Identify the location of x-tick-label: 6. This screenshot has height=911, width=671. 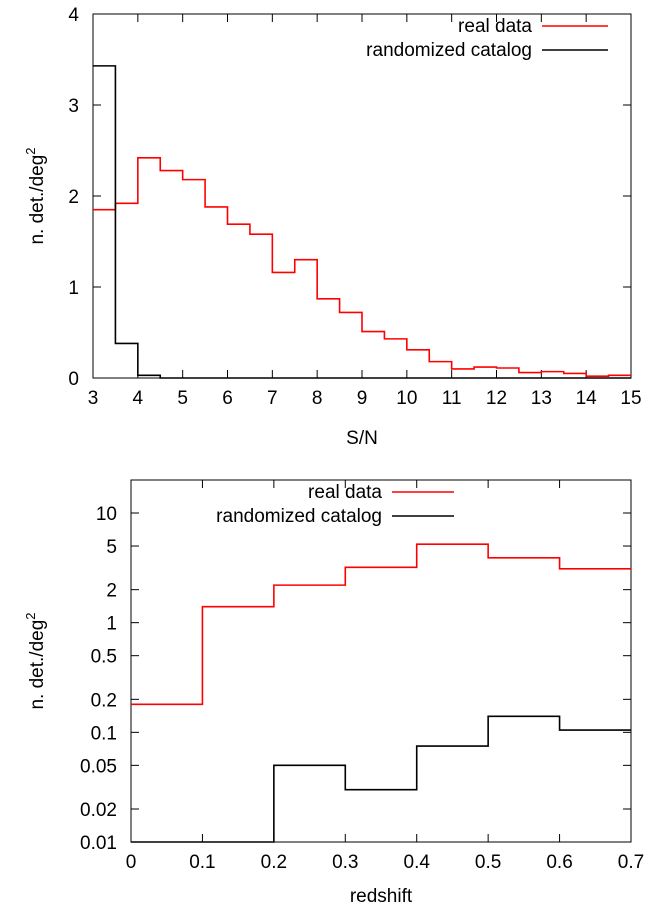
(227, 398).